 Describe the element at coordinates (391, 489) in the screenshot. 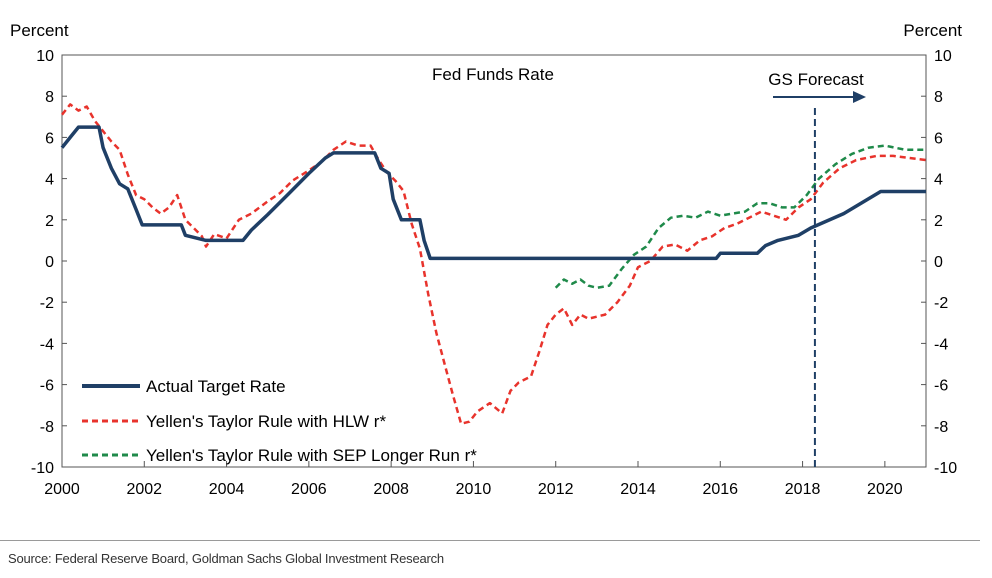

I see `x-tick-label: 2008` at that location.